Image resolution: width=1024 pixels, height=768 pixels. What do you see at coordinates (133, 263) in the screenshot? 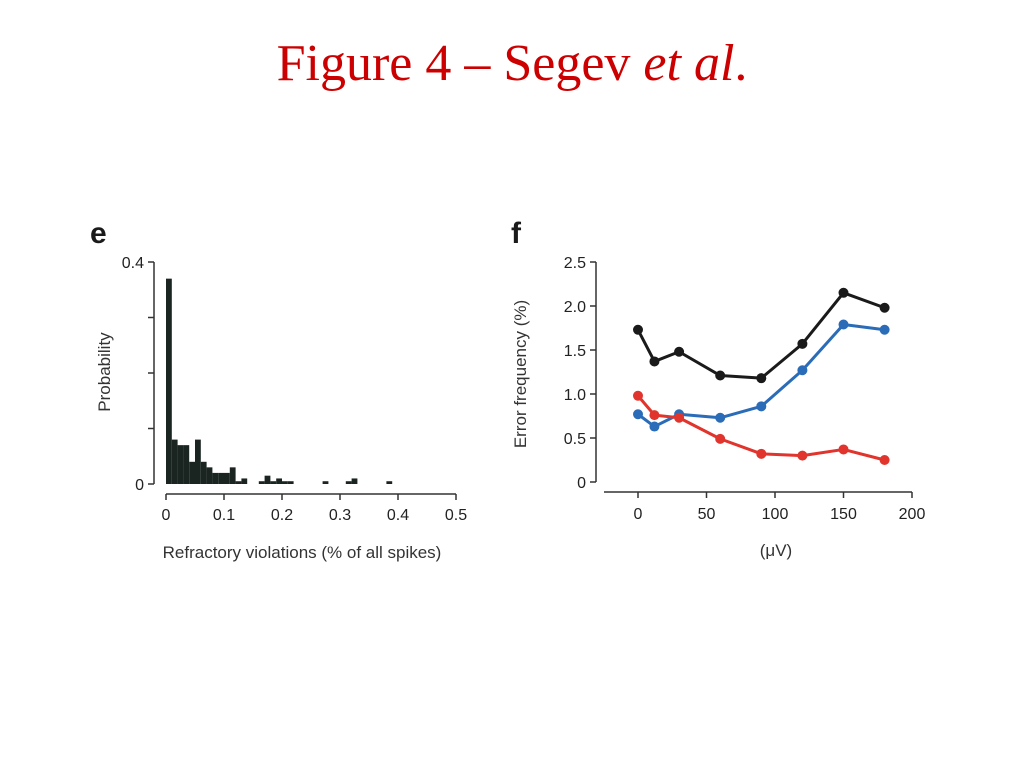
I see `y-tick-label: 0.4` at bounding box center [133, 263].